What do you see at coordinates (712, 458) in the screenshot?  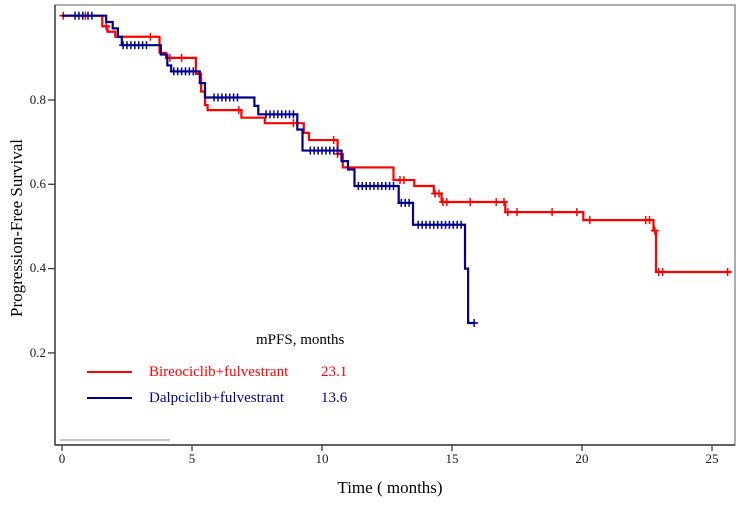 I see `x-tick-label-25: 25` at bounding box center [712, 458].